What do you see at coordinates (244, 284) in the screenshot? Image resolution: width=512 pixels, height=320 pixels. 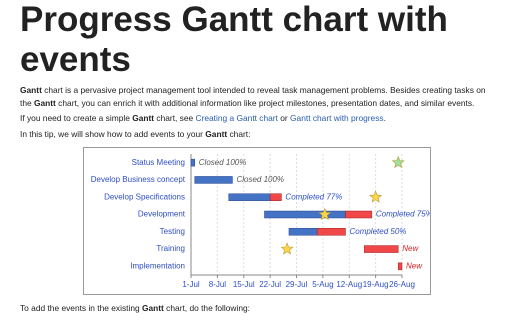 I see `x-tick-label: 15-Jul` at bounding box center [244, 284].